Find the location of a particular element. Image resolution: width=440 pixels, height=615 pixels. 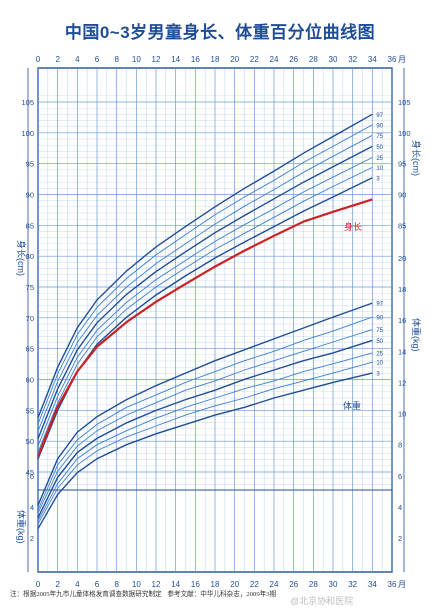

x-tick-label-bottom: 6 is located at coordinates (97, 584).